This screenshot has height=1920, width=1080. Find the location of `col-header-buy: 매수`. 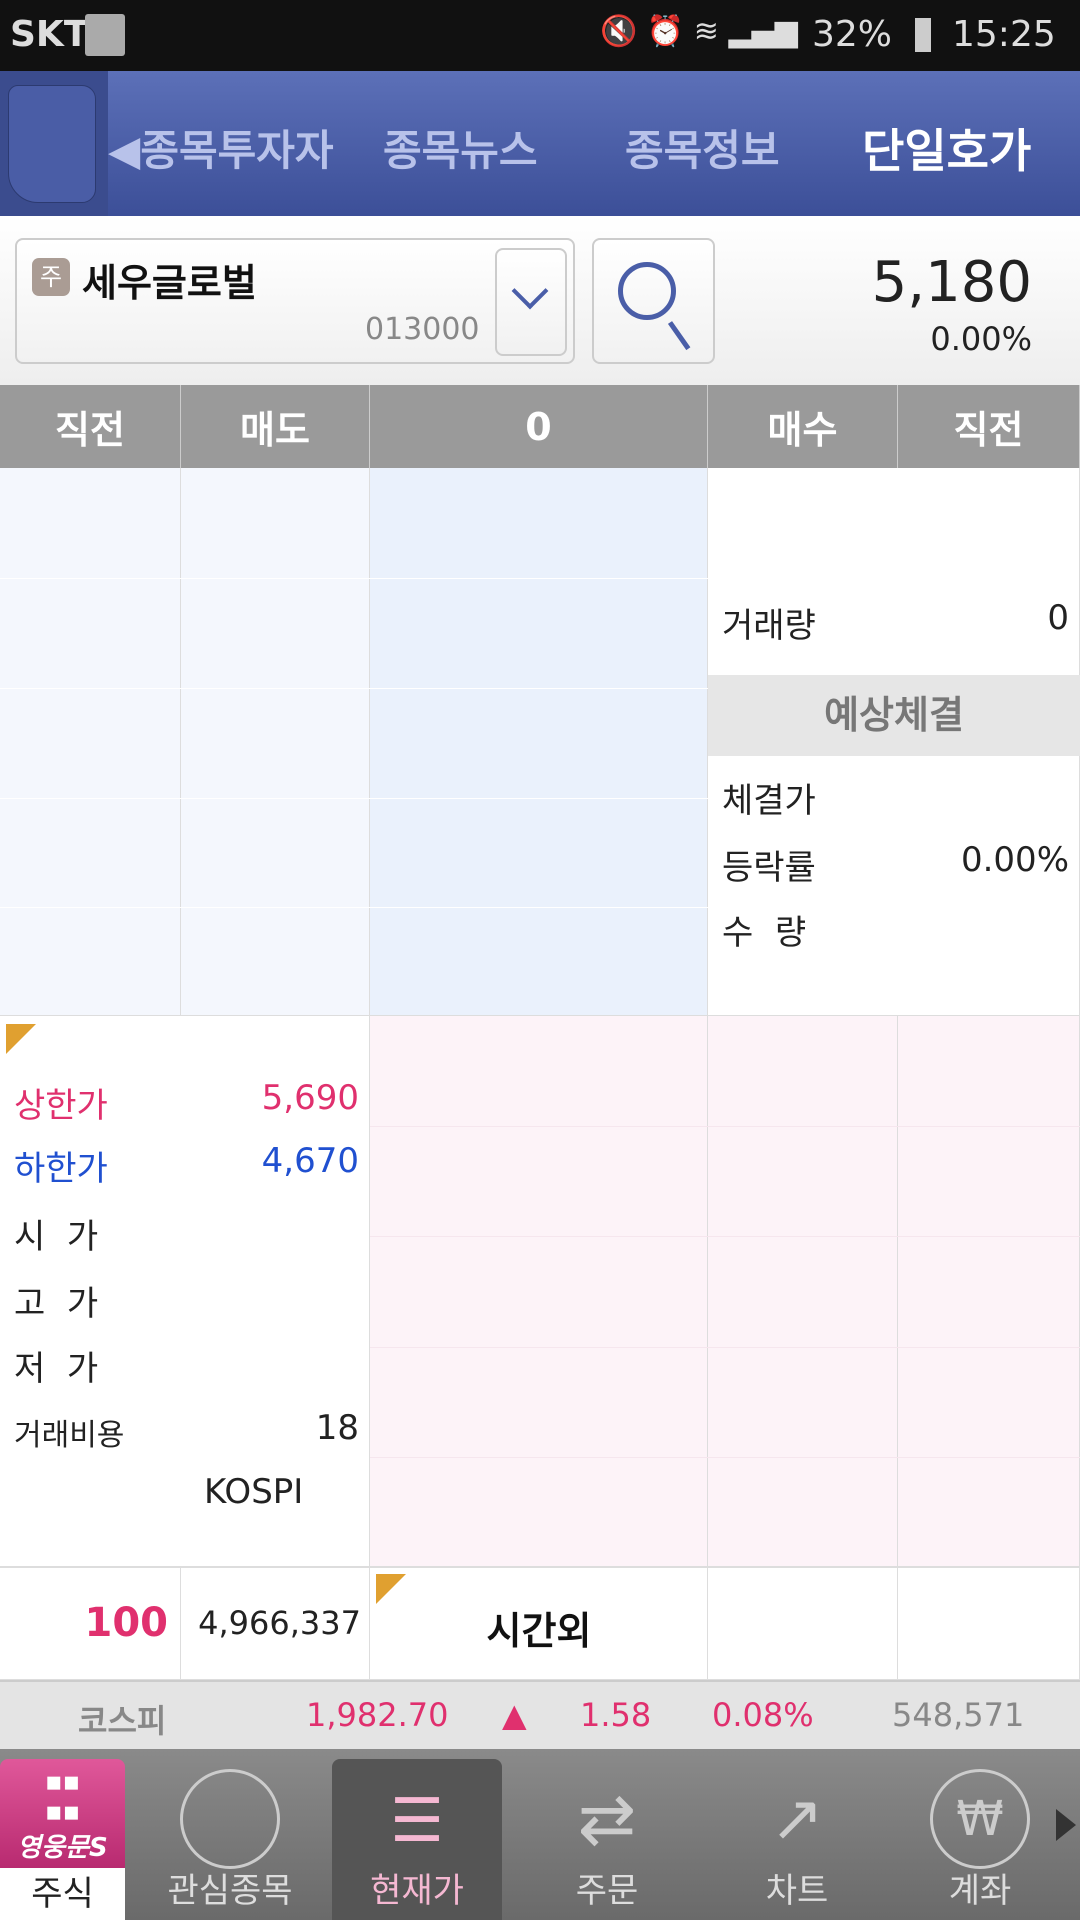

col-header-buy: 매수 is located at coordinates (803, 426).